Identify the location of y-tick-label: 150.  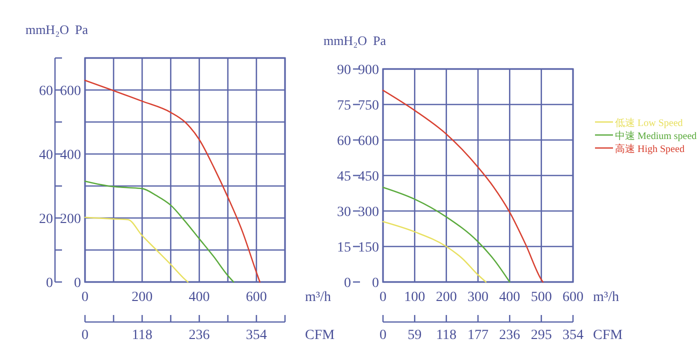
(368, 248).